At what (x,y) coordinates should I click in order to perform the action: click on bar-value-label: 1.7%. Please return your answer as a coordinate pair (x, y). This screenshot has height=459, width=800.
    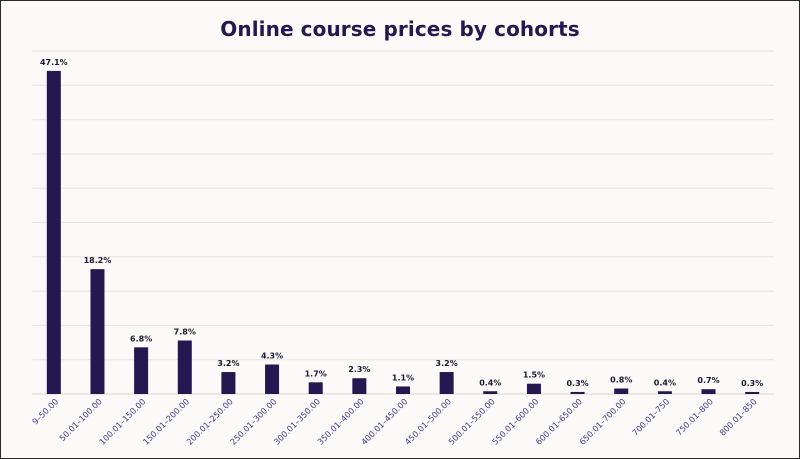
    Looking at the image, I should click on (316, 373).